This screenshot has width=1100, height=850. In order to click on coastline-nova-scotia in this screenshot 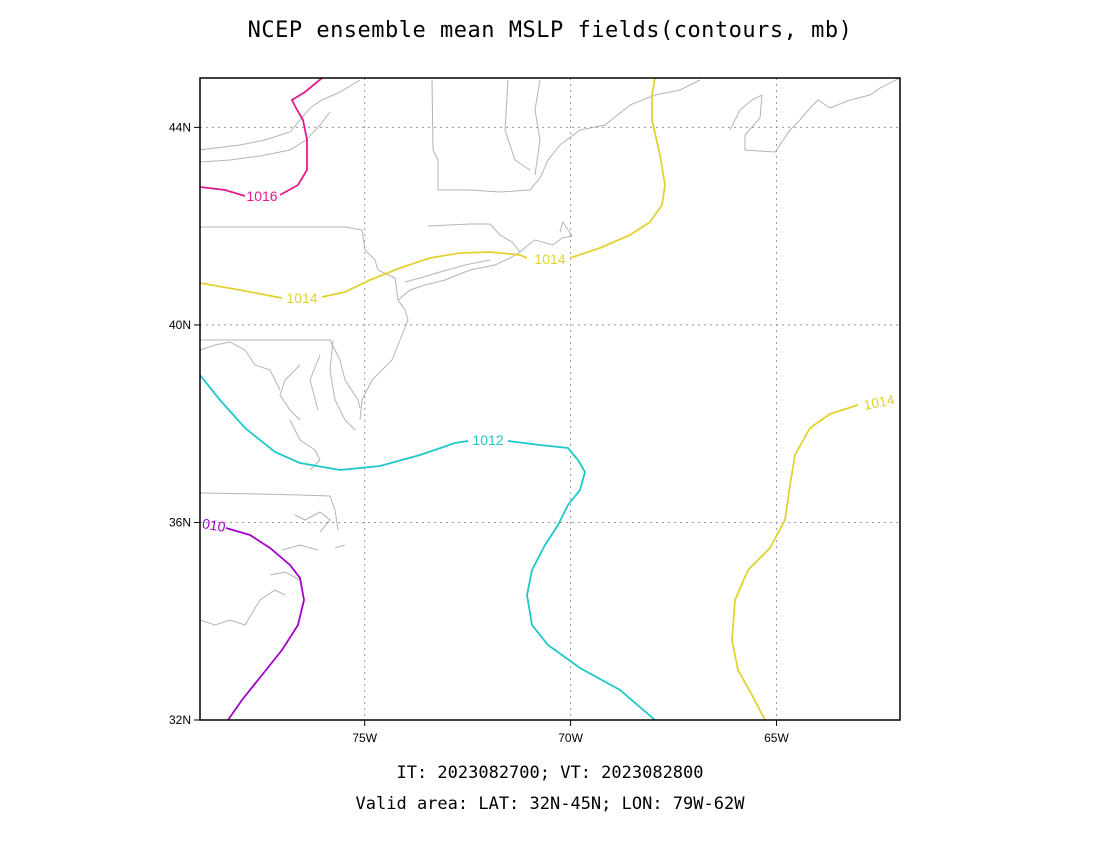, I will do `click(815, 115)`.